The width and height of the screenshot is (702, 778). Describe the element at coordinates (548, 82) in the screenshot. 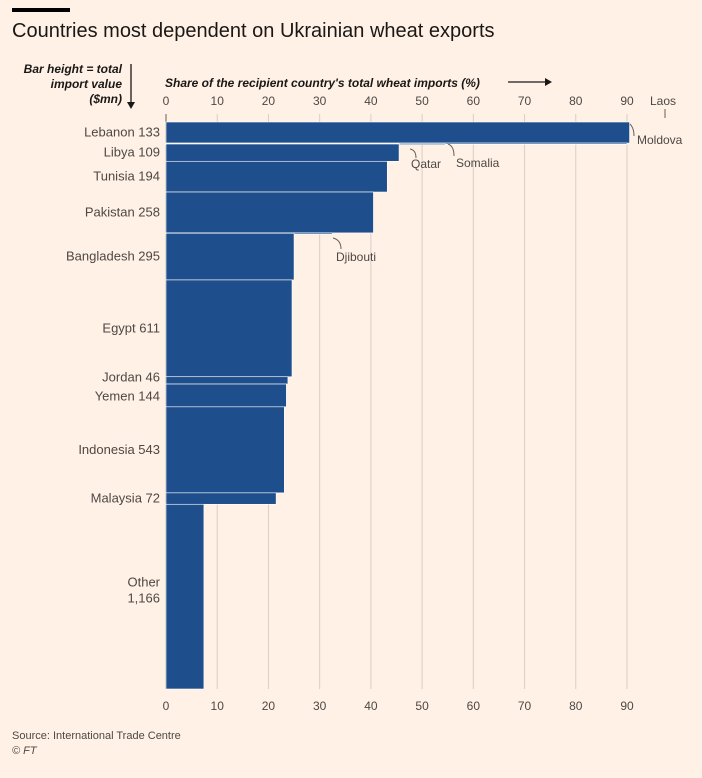

I see `x-axis-arrow-icon` at that location.